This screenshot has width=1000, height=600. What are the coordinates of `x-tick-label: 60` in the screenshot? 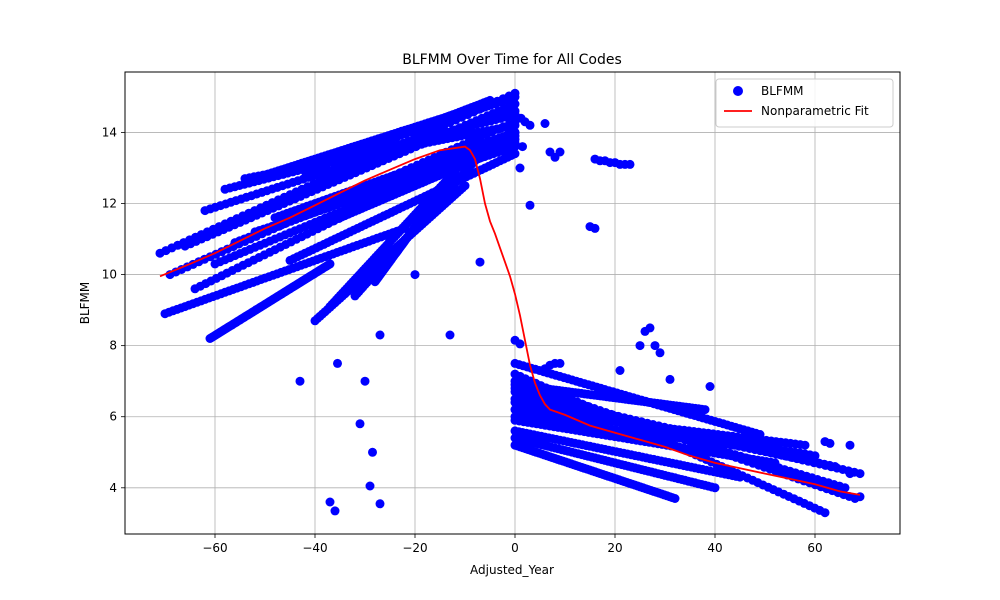 It's located at (814, 548).